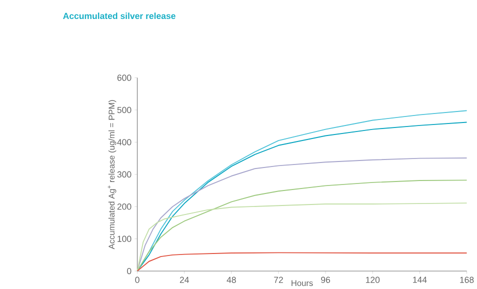  I want to click on x-tick-label: 72, so click(278, 279).